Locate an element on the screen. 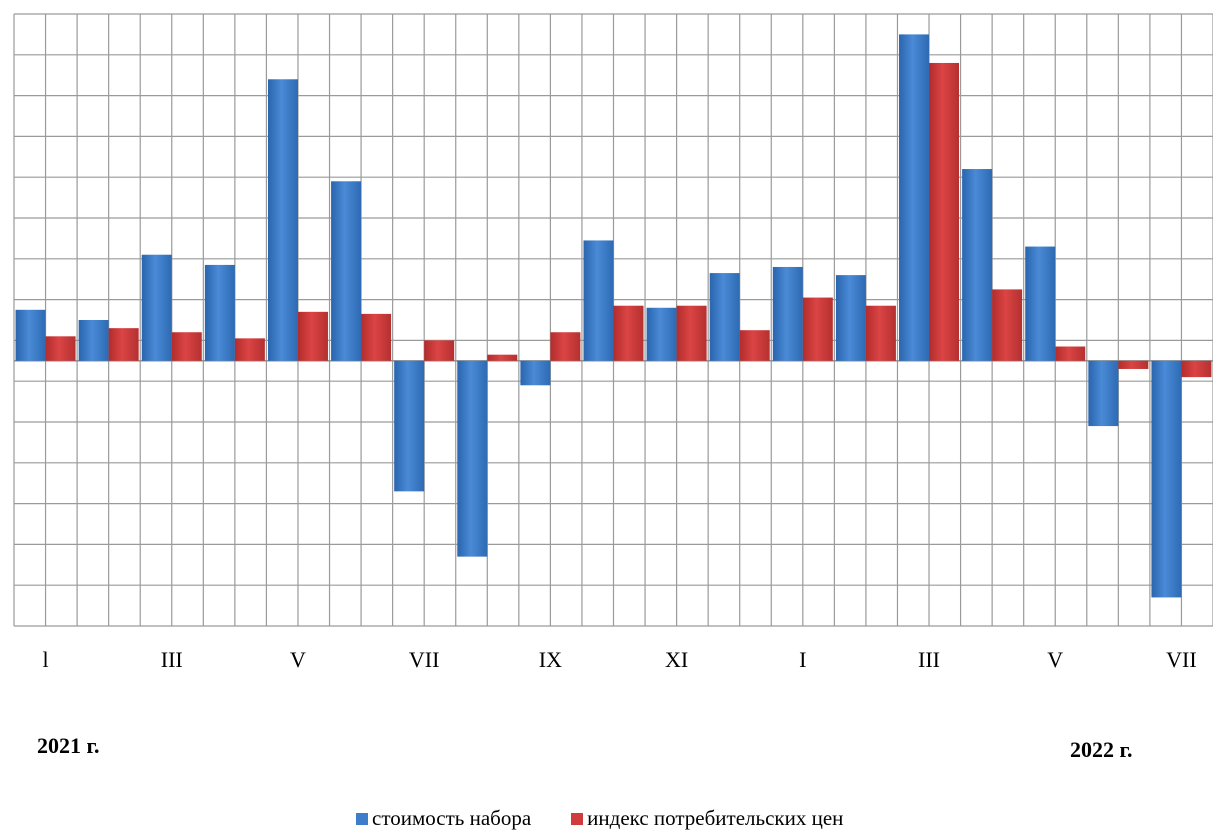 The image size is (1213, 833). bar-cost-VI-2022 is located at coordinates (1103, 393).